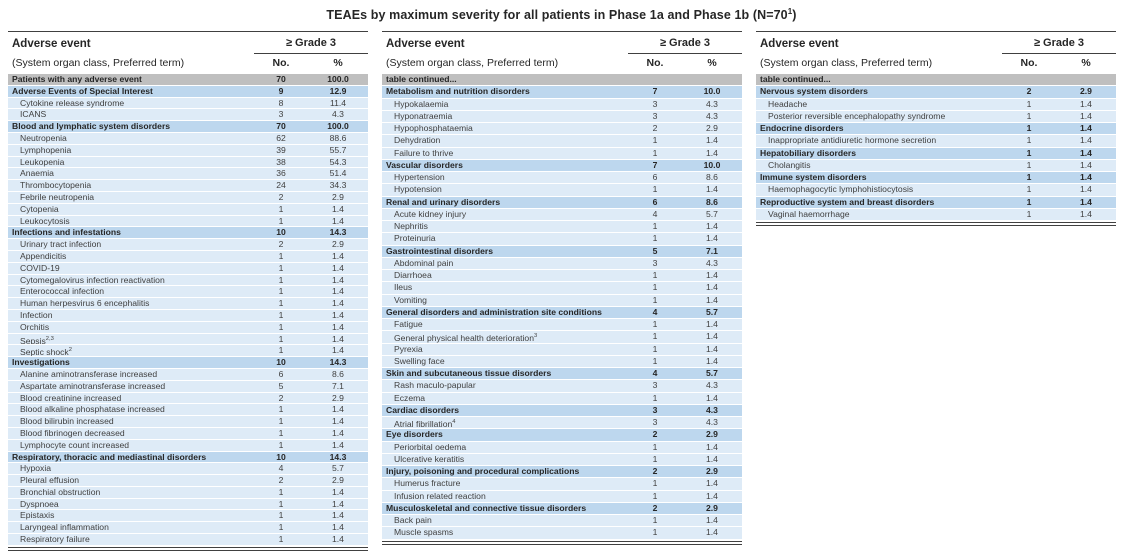 This screenshot has width=1123, height=556. I want to click on row-label: Patients with any adverse event, so click(77, 79).